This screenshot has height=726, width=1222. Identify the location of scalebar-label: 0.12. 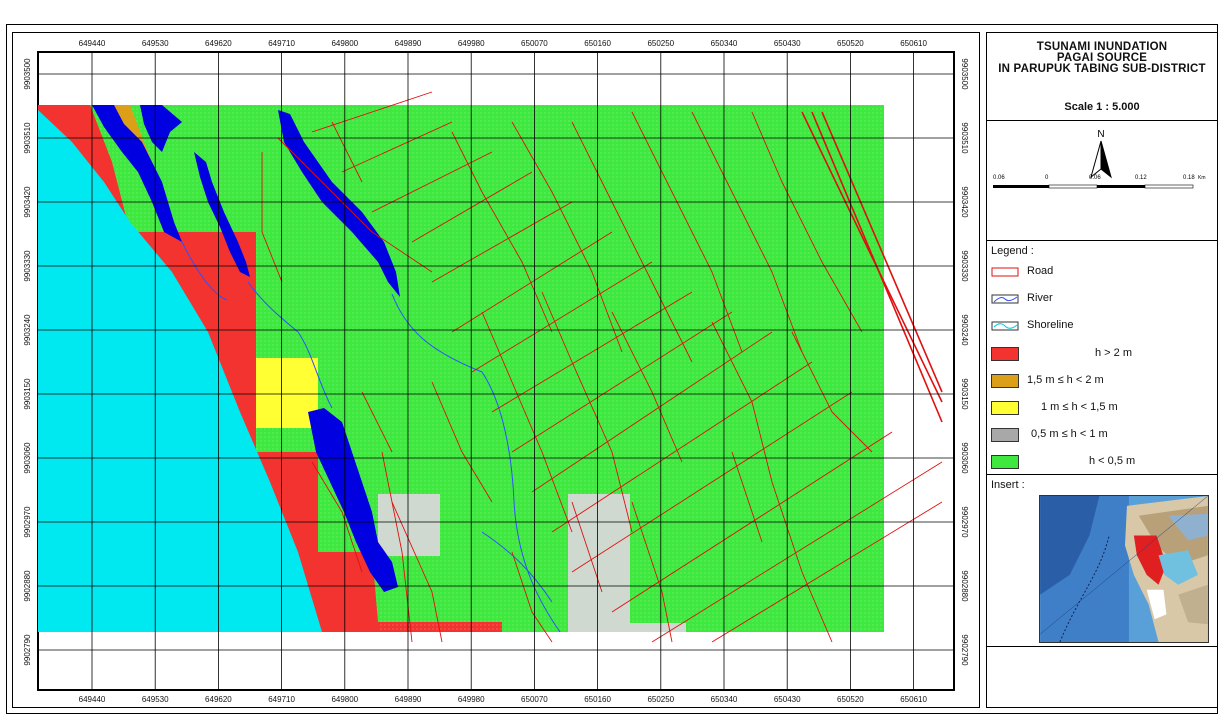
(1141, 178).